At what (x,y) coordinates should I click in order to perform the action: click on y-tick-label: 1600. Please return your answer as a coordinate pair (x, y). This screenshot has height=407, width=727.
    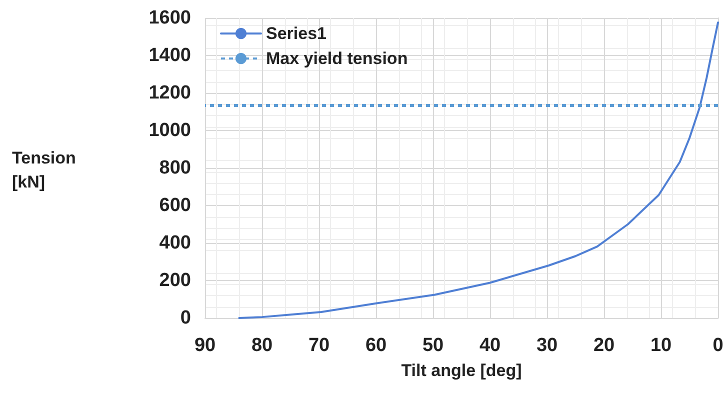
    Looking at the image, I should click on (169, 18).